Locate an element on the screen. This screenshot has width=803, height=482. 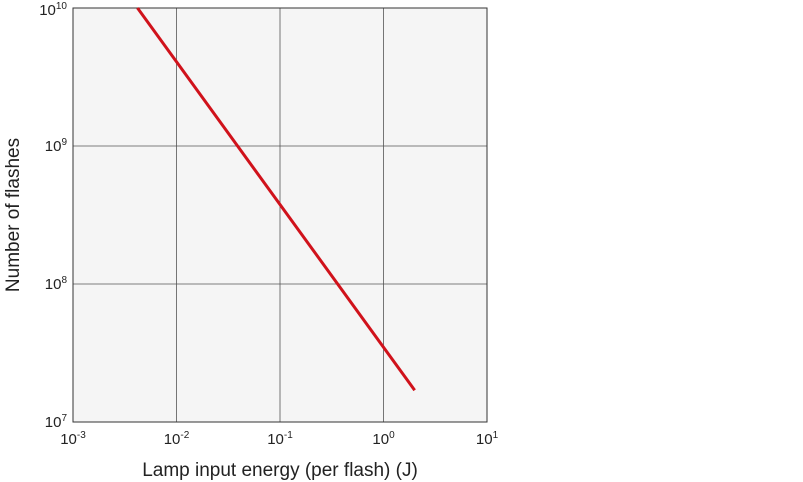
y-tick-label: 10⁸ is located at coordinates (56, 284).